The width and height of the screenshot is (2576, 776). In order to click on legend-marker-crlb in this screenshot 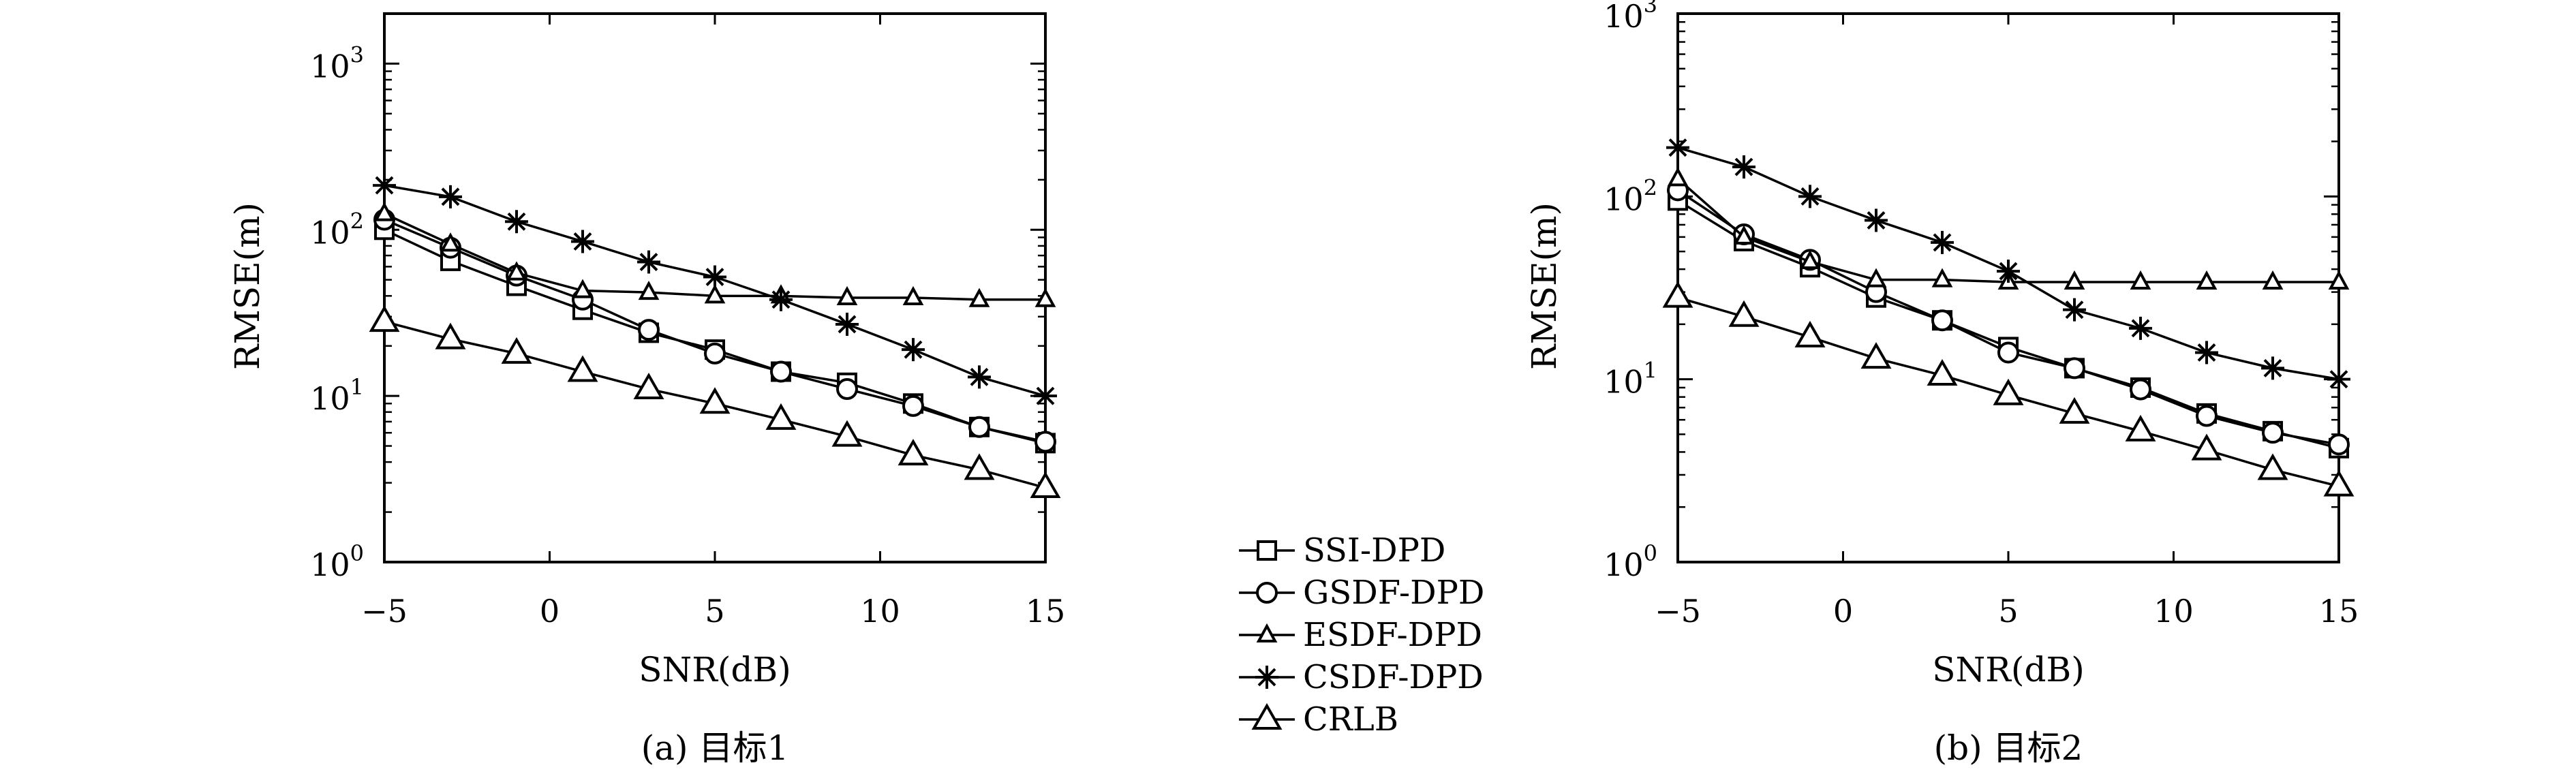, I will do `click(1267, 716)`.